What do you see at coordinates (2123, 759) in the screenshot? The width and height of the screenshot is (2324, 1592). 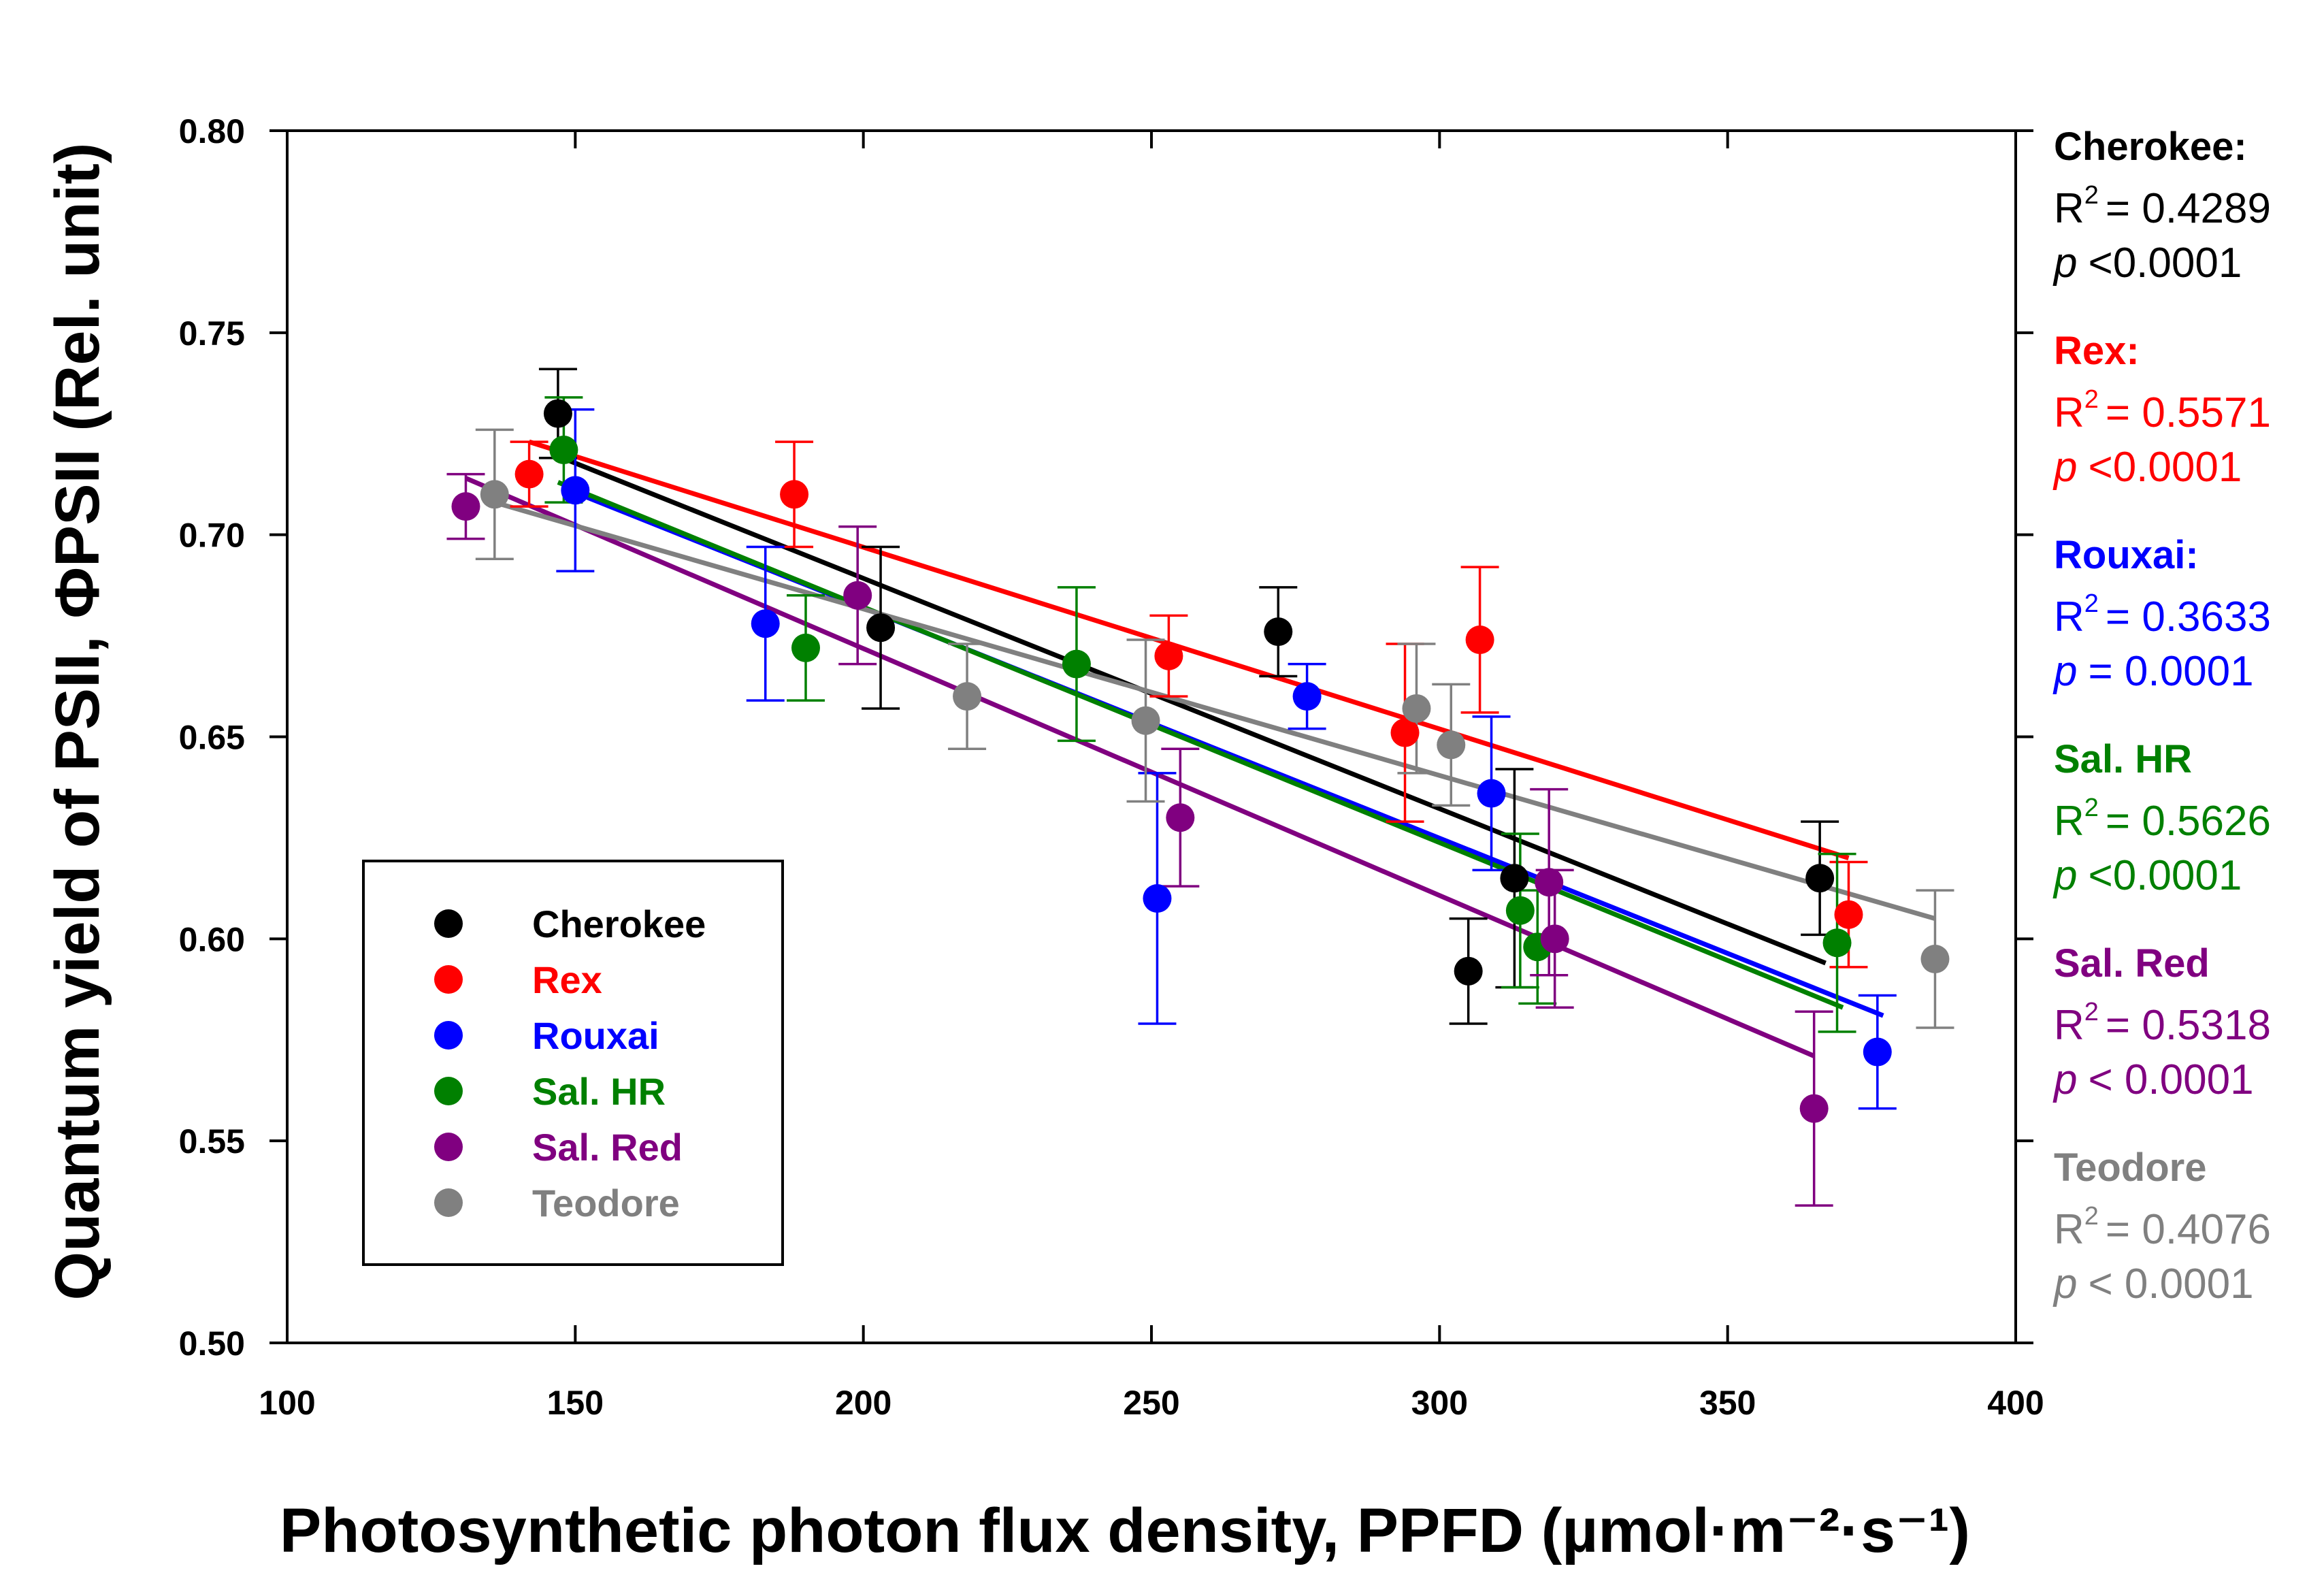 I see `stats-label-sal-hr: Sal. HR` at bounding box center [2123, 759].